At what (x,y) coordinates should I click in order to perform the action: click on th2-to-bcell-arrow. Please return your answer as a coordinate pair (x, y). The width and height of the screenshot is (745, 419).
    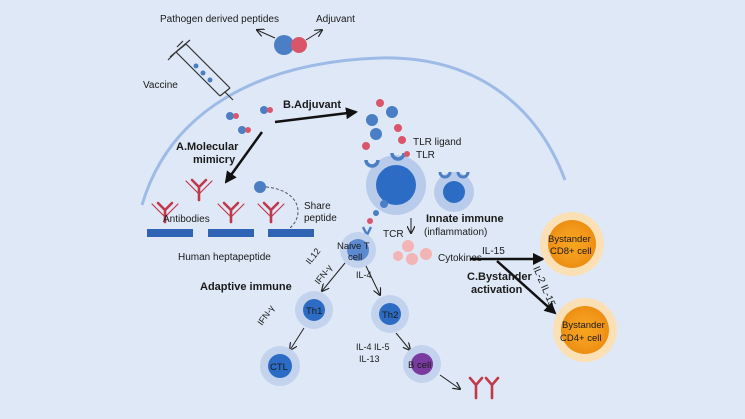
    Looking at the image, I should click on (402, 341).